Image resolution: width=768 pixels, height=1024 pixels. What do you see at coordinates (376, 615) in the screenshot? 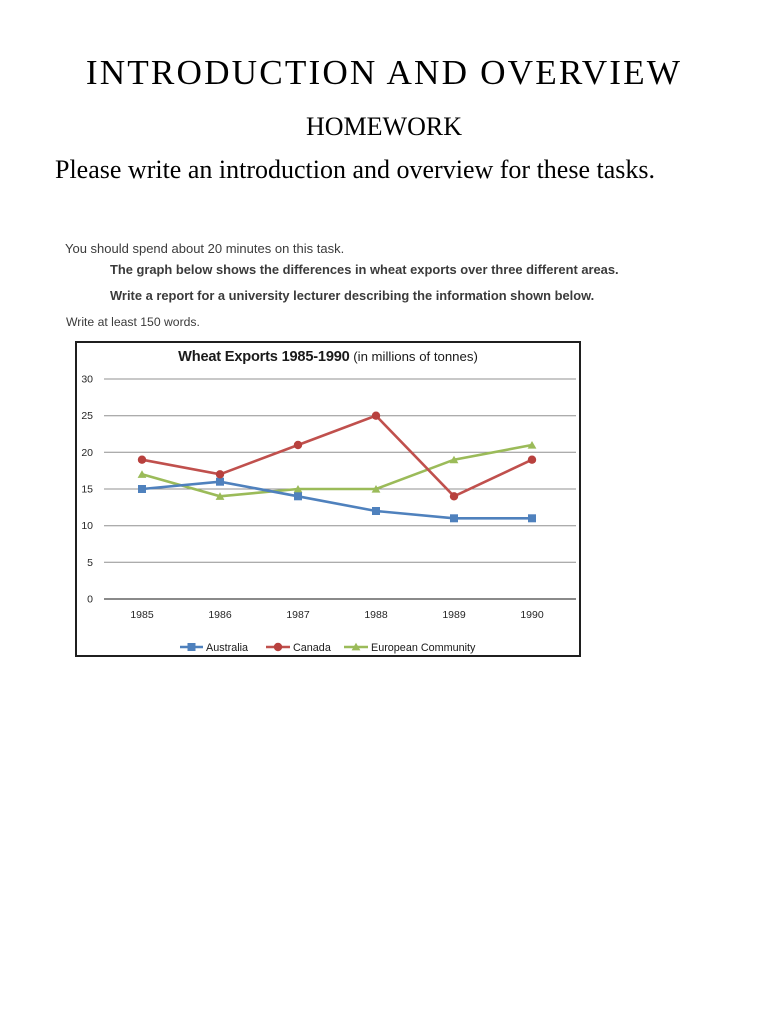
I see `svg-text: 1988` at bounding box center [376, 615].